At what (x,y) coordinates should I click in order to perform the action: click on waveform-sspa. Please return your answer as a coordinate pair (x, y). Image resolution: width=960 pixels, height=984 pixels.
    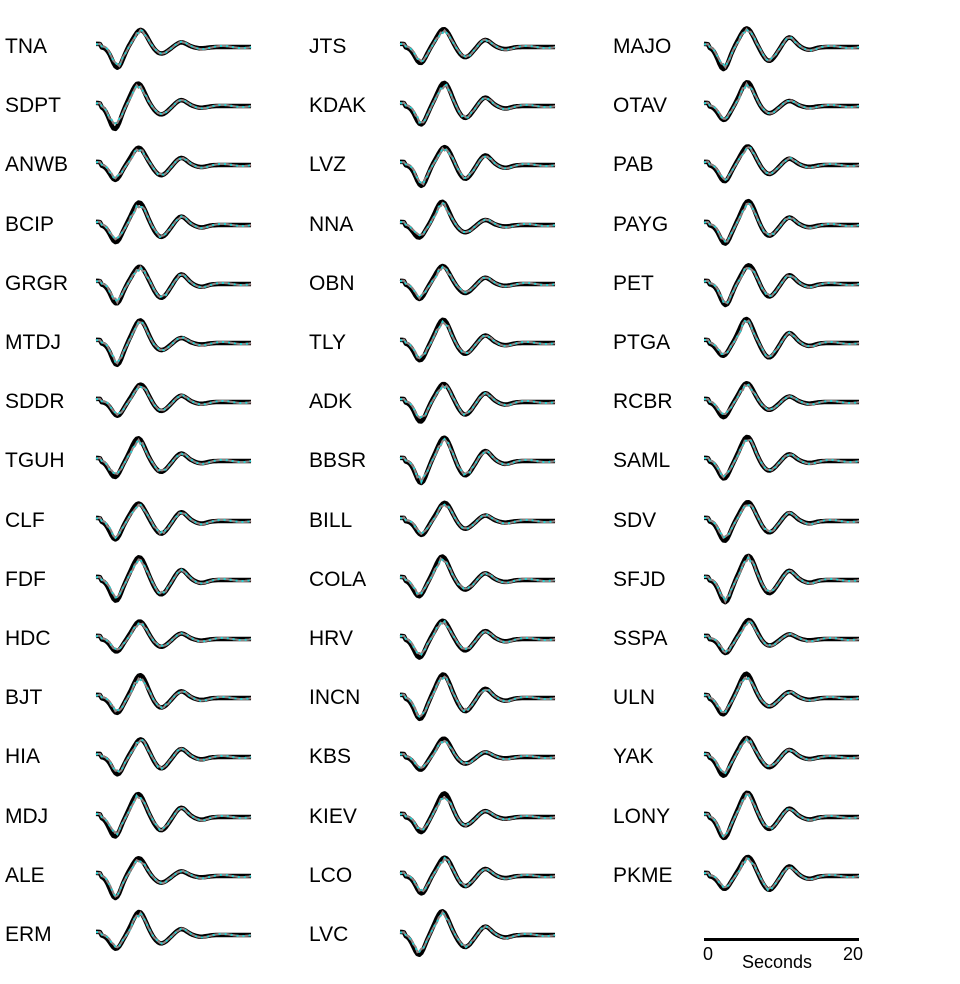
    Looking at the image, I should click on (781, 636).